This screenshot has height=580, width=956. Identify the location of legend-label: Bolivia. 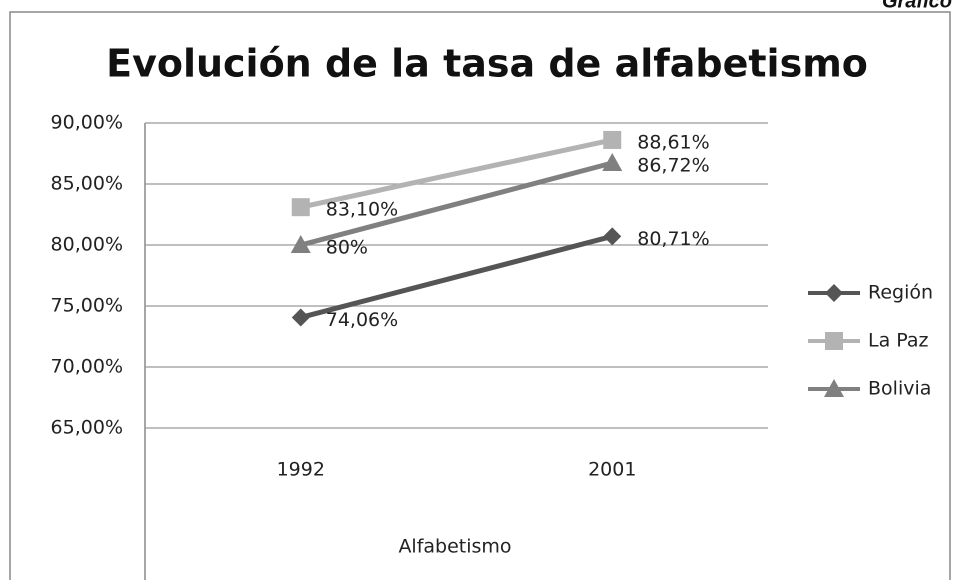
(899, 389).